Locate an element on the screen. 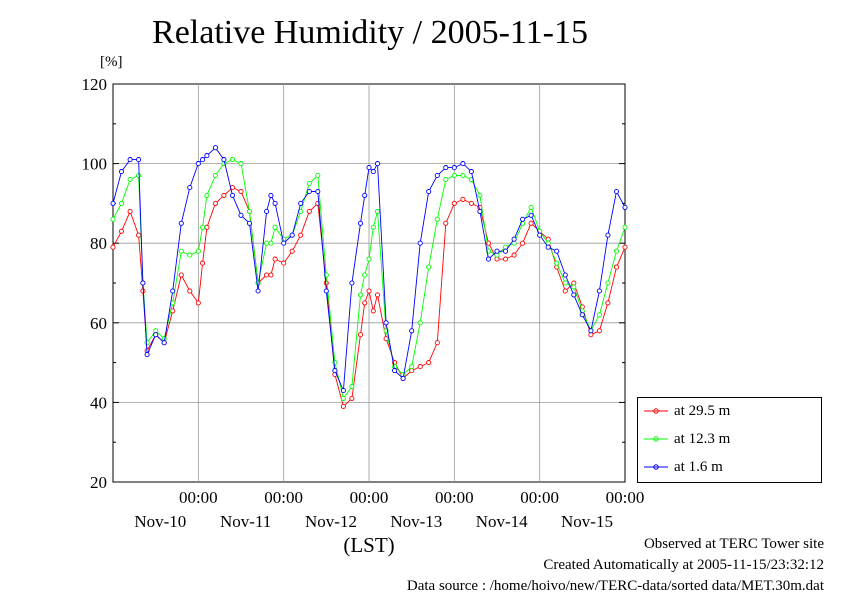 This screenshot has width=842, height=595. y-tick-label: 100 is located at coordinates (95, 164).